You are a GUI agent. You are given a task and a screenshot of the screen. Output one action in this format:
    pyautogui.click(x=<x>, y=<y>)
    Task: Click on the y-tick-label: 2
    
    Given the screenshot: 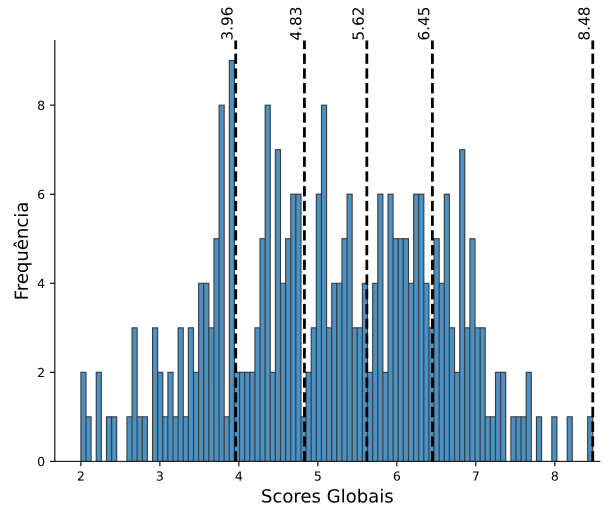 What is the action you would take?
    pyautogui.click(x=41, y=373)
    